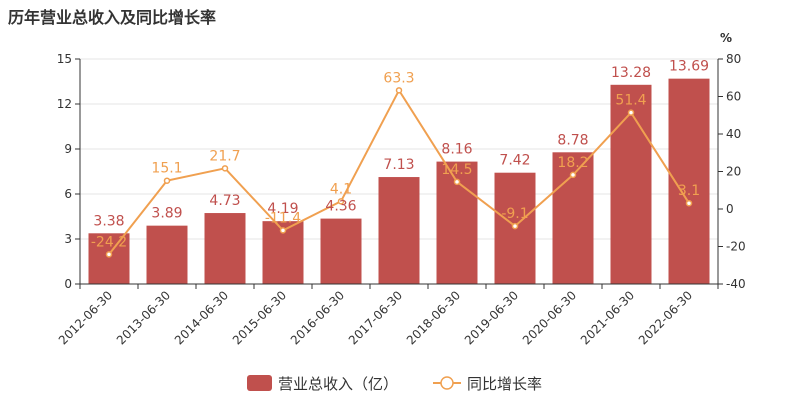 Image resolution: width=800 pixels, height=400 pixels. What do you see at coordinates (447, 383) in the screenshot?
I see `legend-line-marker` at bounding box center [447, 383].